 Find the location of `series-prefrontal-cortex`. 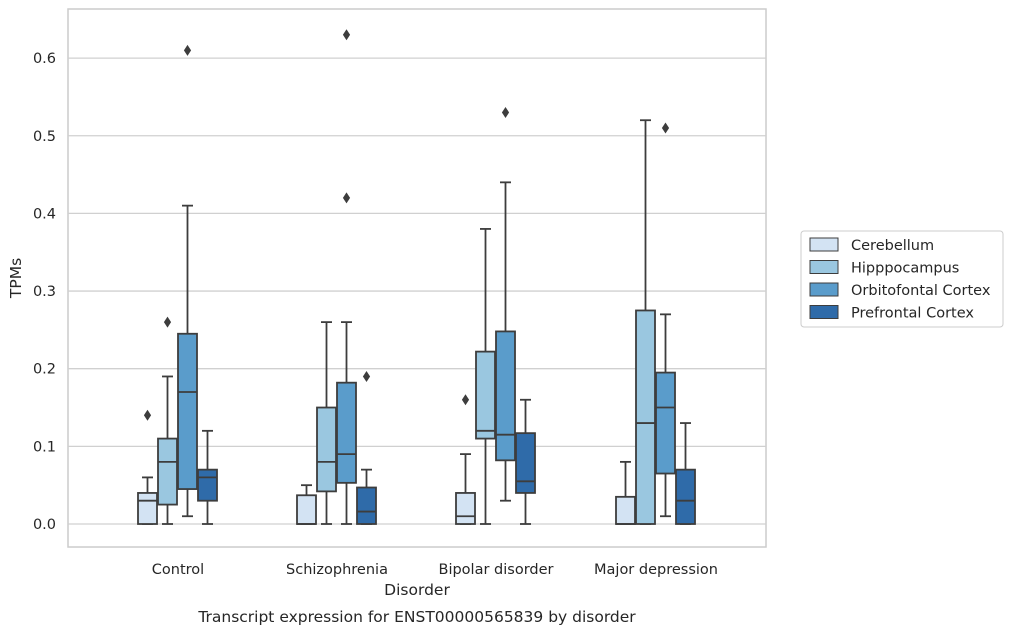

series-prefrontal-cortex is located at coordinates (446, 447).